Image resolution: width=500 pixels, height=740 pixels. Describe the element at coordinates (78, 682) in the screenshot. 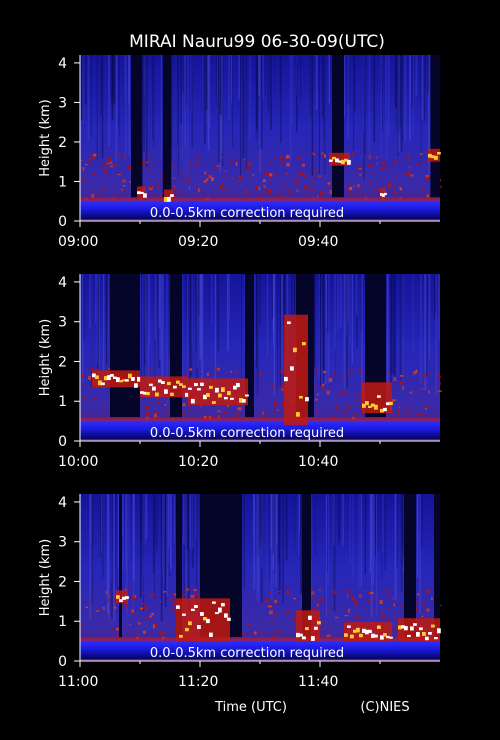

I see `x-tick-label: 11:00` at that location.